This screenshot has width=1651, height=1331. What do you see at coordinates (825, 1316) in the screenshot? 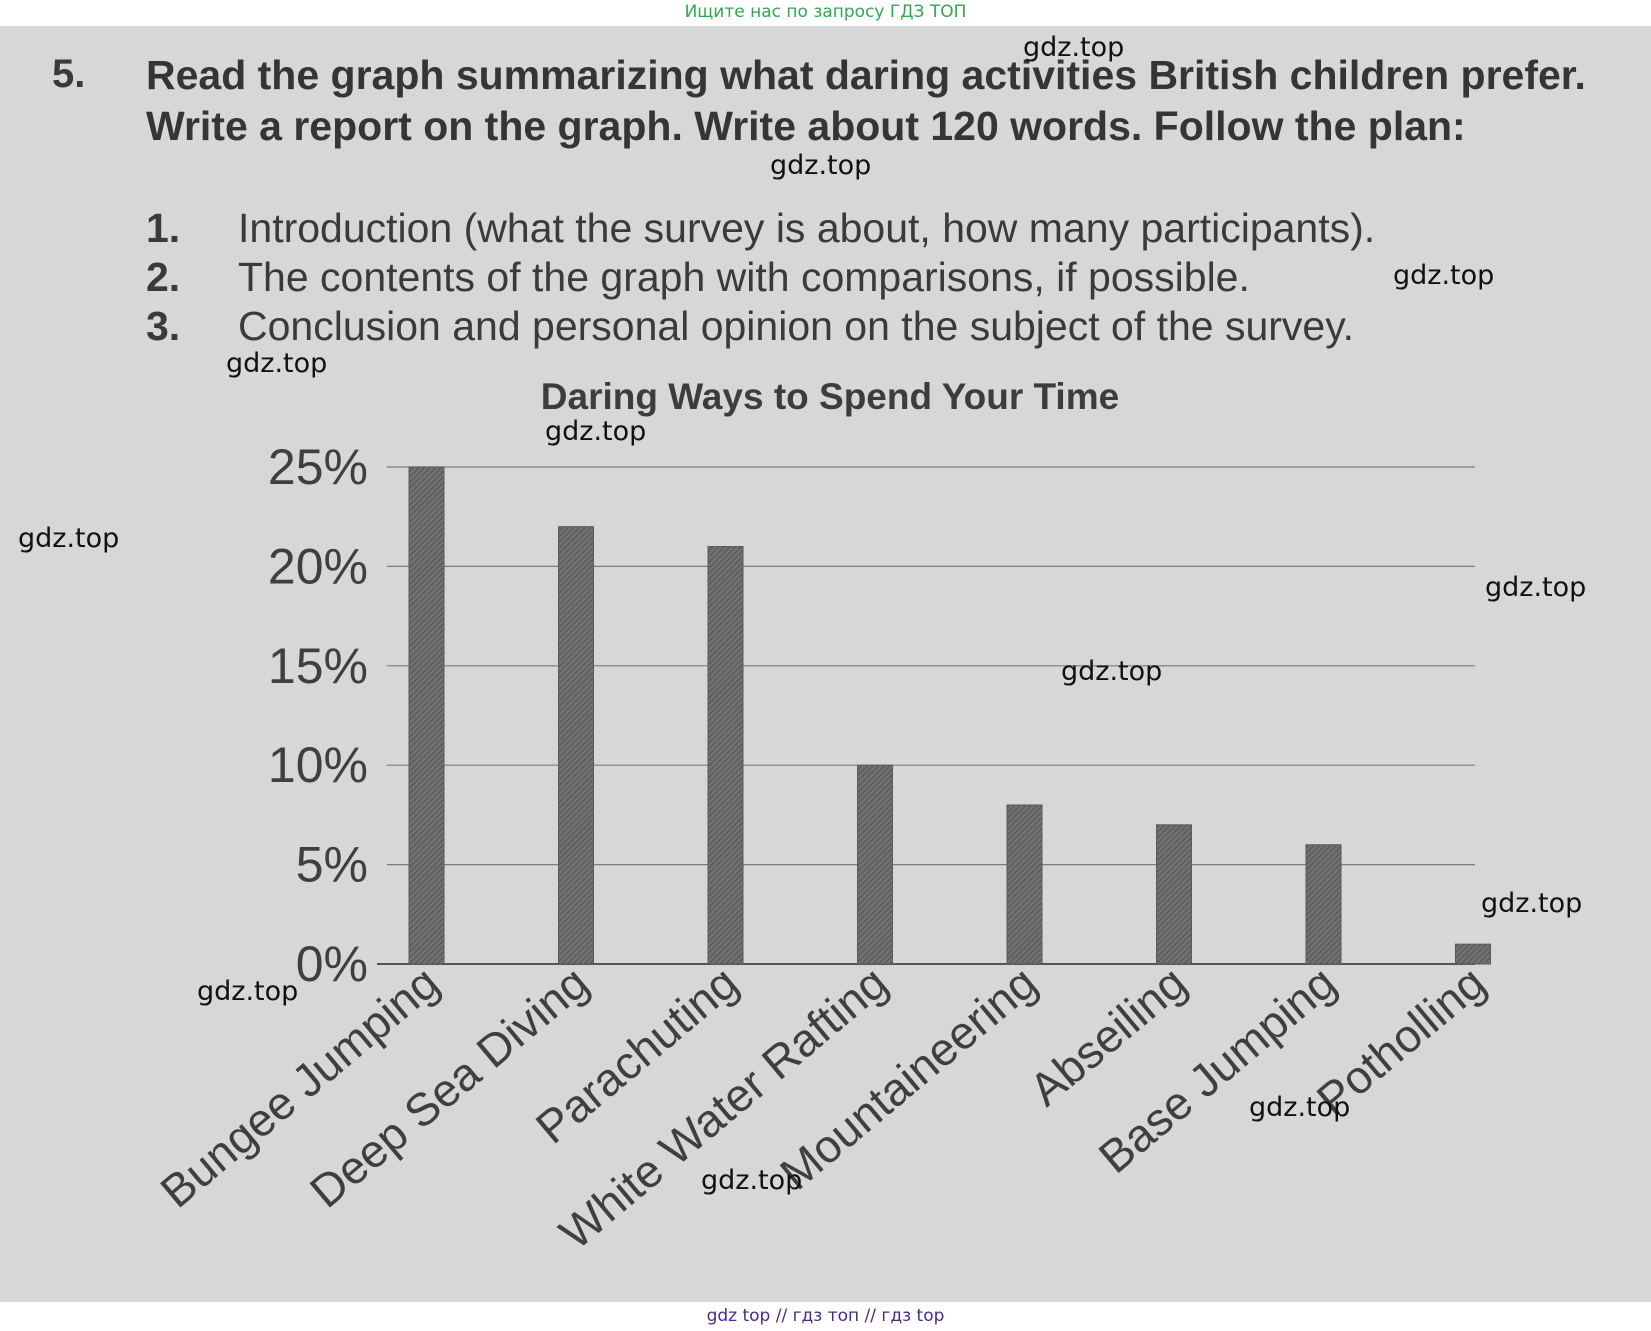
I see `footer: gdz top // гдз топ // гдз top` at bounding box center [825, 1316].